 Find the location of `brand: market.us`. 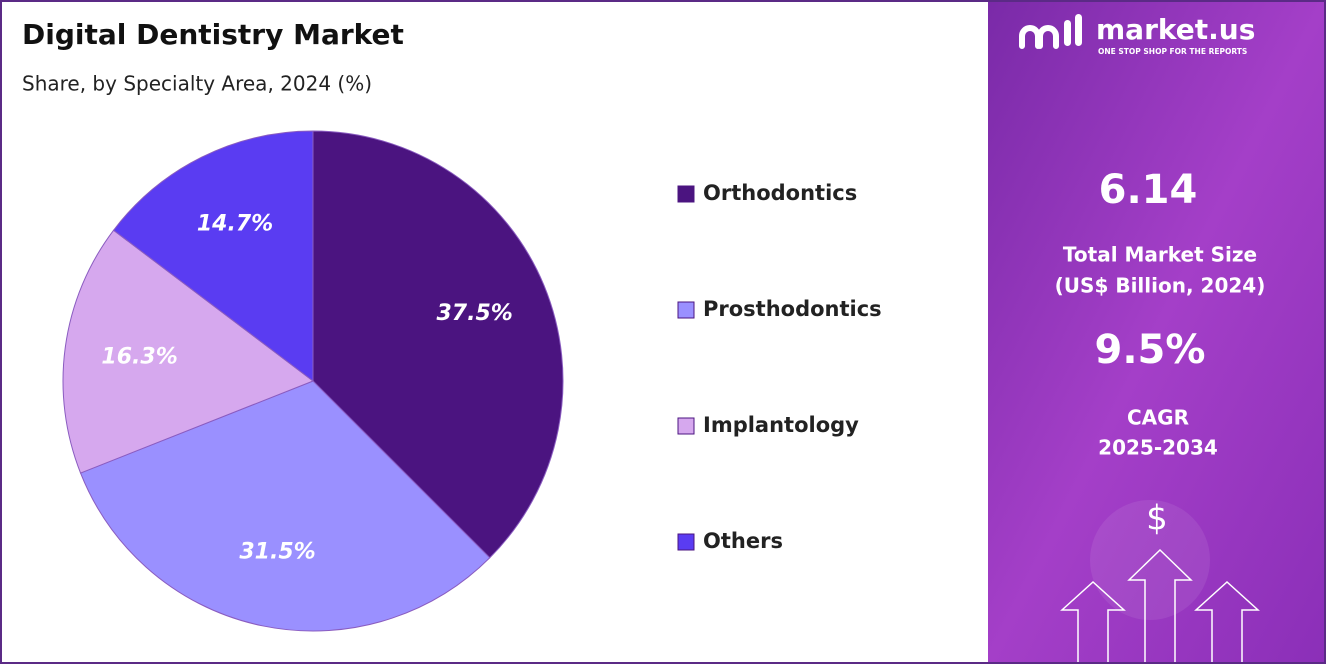

brand: market.us is located at coordinates (1175, 29).